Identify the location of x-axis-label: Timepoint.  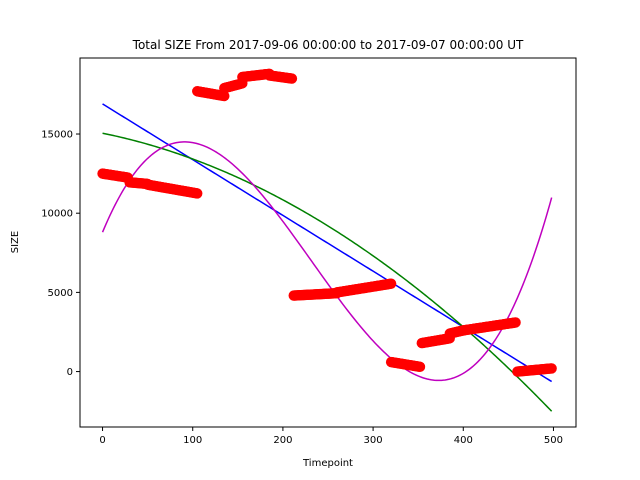
(327, 463).